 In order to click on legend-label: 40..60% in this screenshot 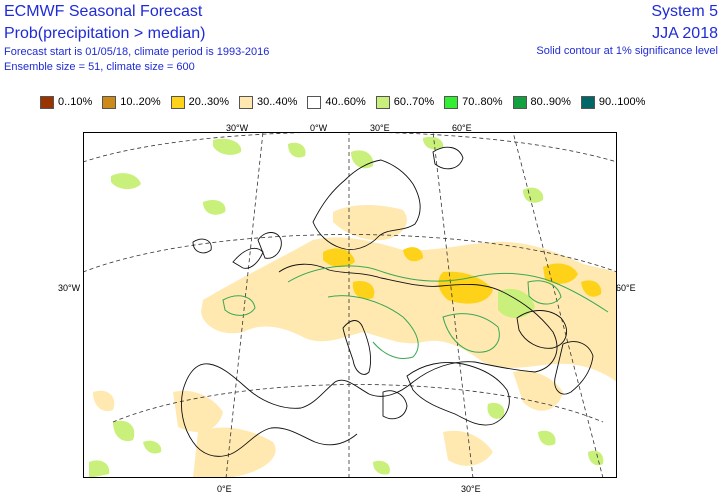, I will do `click(345, 102)`.